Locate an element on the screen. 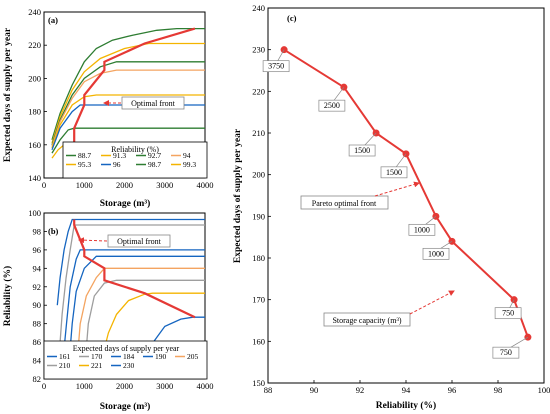 This screenshot has width=550, height=414. legend-label: 91.3 is located at coordinates (119, 155).